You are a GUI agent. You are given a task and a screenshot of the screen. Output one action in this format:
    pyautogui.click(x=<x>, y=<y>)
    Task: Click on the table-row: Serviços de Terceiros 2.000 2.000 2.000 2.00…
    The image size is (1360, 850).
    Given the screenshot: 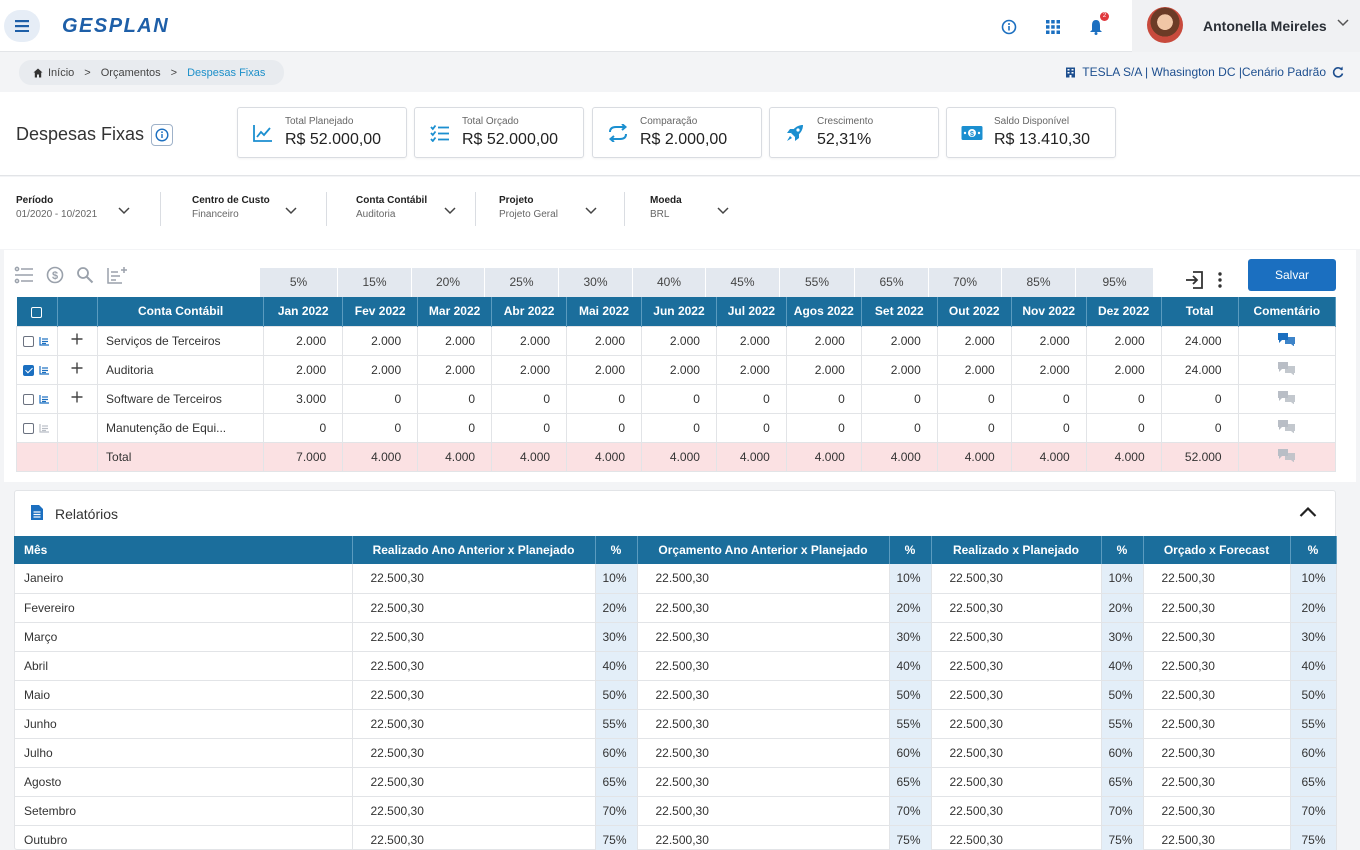 What is the action you would take?
    pyautogui.click(x=676, y=340)
    